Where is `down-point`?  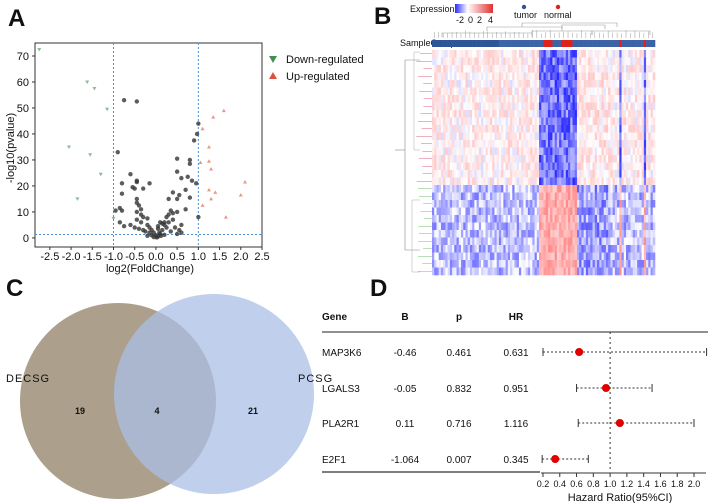
down-point is located at coordinates (77, 199).